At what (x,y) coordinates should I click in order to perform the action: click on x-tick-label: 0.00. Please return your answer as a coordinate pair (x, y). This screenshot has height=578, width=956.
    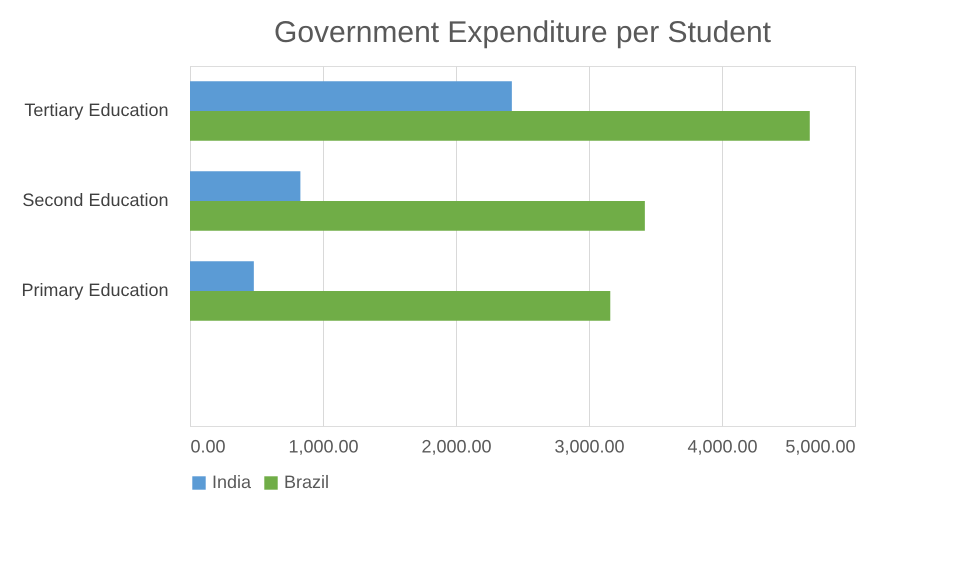
    Looking at the image, I should click on (208, 446).